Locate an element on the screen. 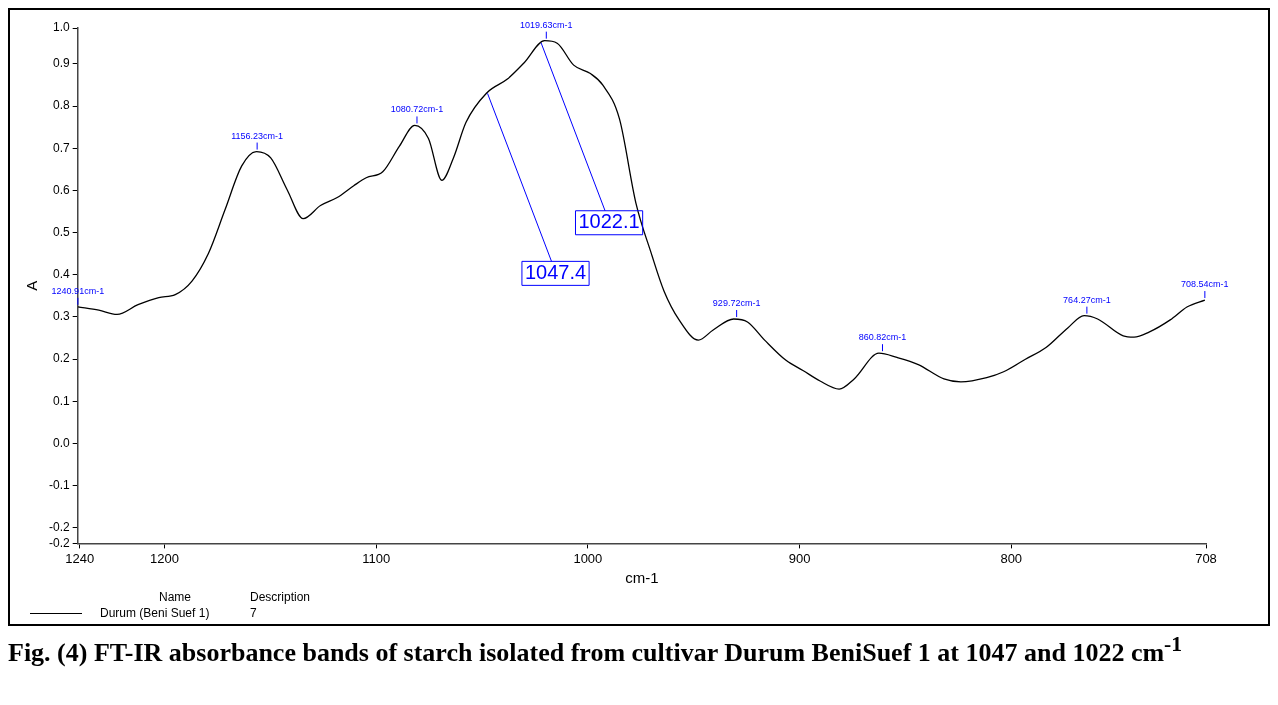 The width and height of the screenshot is (1278, 705). annotation: 1047.4 is located at coordinates (555, 271).